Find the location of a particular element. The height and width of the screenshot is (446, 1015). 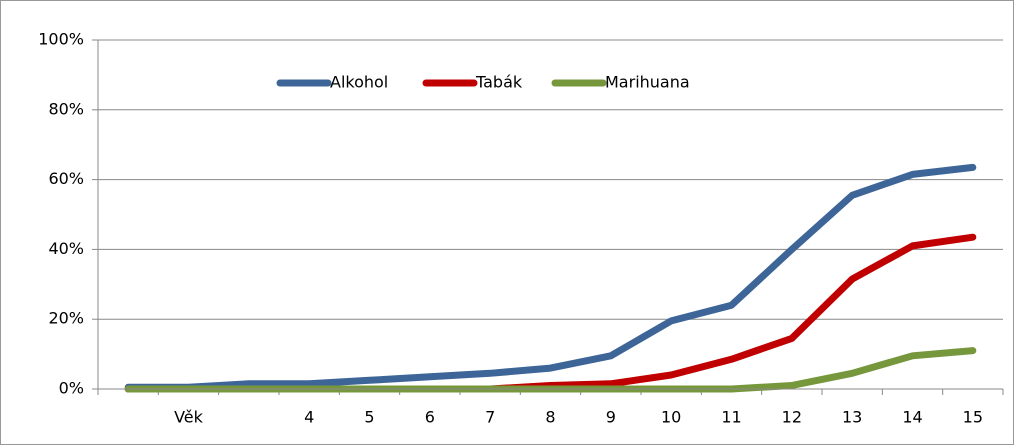

x-tick-label: 7 is located at coordinates (490, 417).